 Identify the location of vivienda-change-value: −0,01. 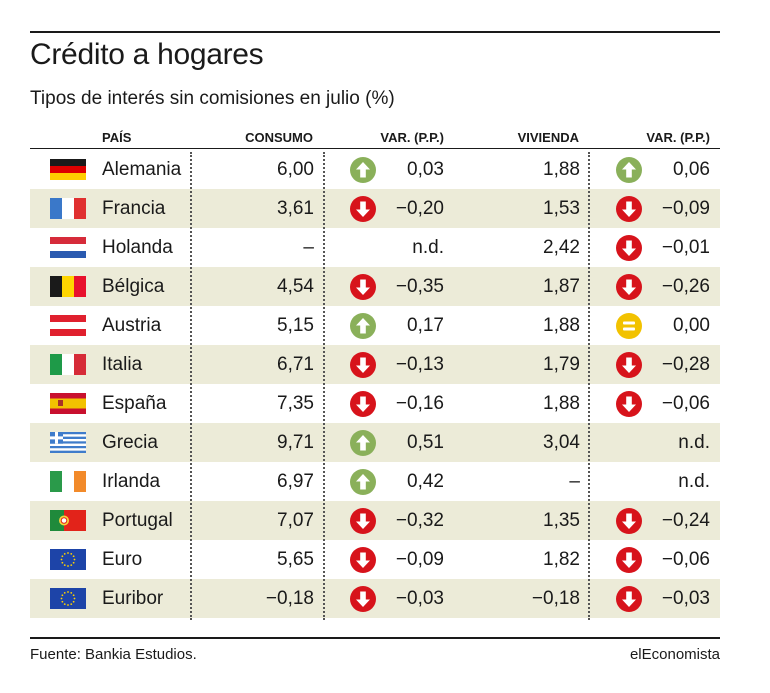
(685, 247).